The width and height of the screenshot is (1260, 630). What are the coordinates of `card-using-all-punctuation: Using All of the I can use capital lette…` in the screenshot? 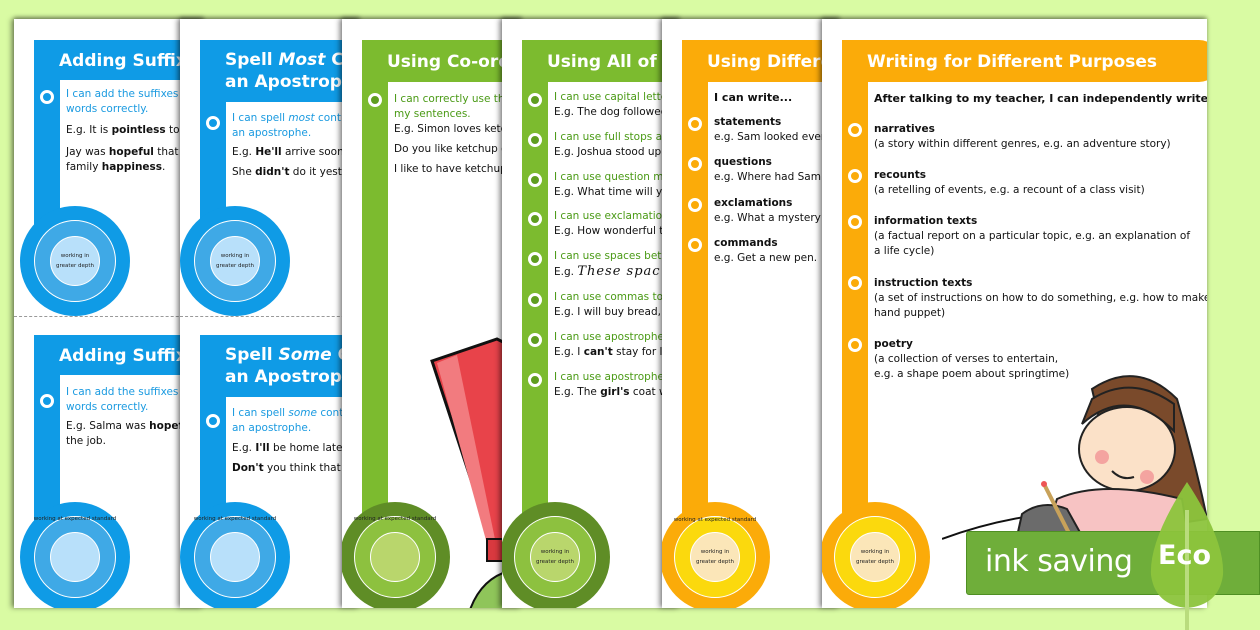 It's located at (591, 313).